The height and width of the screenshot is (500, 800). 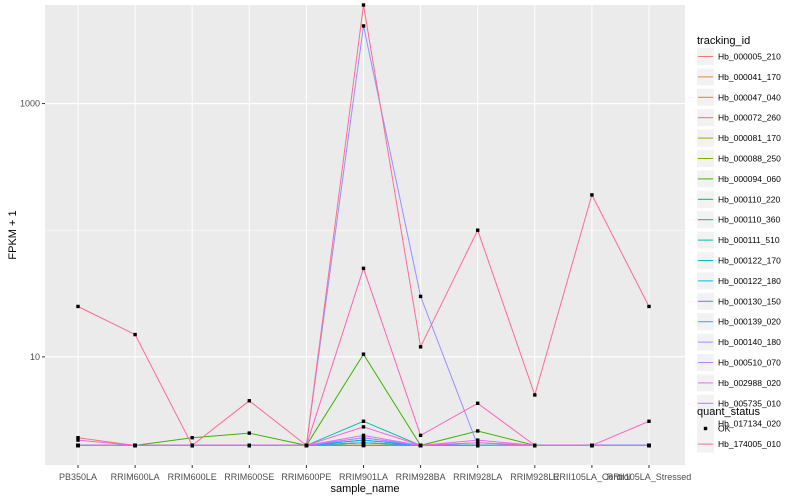 What do you see at coordinates (714, 428) in the screenshot?
I see `legend-shape-entries: OK` at bounding box center [714, 428].